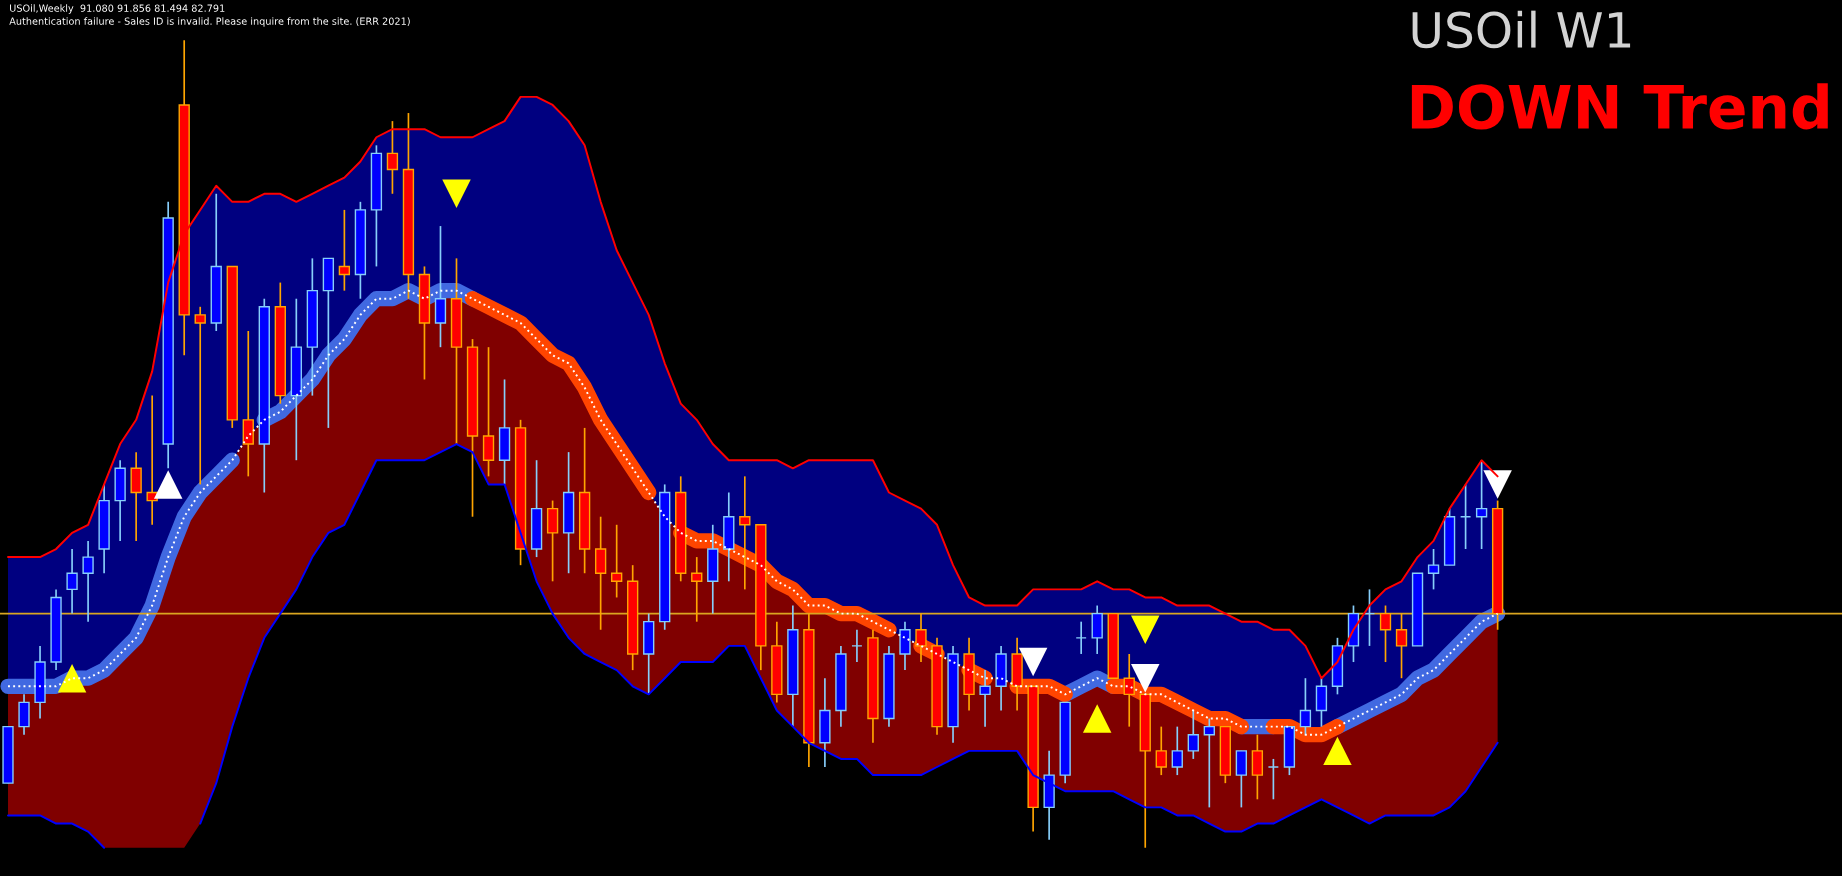 This screenshot has height=876, width=1842. What do you see at coordinates (1521, 29) in the screenshot?
I see `chart-title: USOil W1` at bounding box center [1521, 29].